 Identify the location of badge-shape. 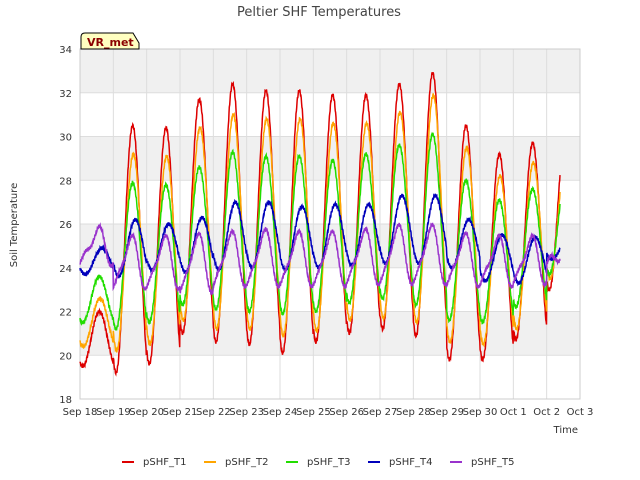
(110, 41).